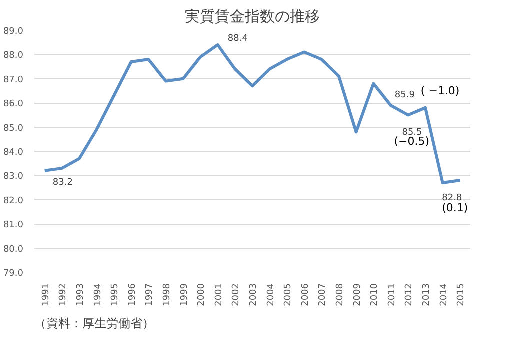 This screenshot has width=508, height=339. I want to click on x-tick-label: 2004, so click(271, 294).